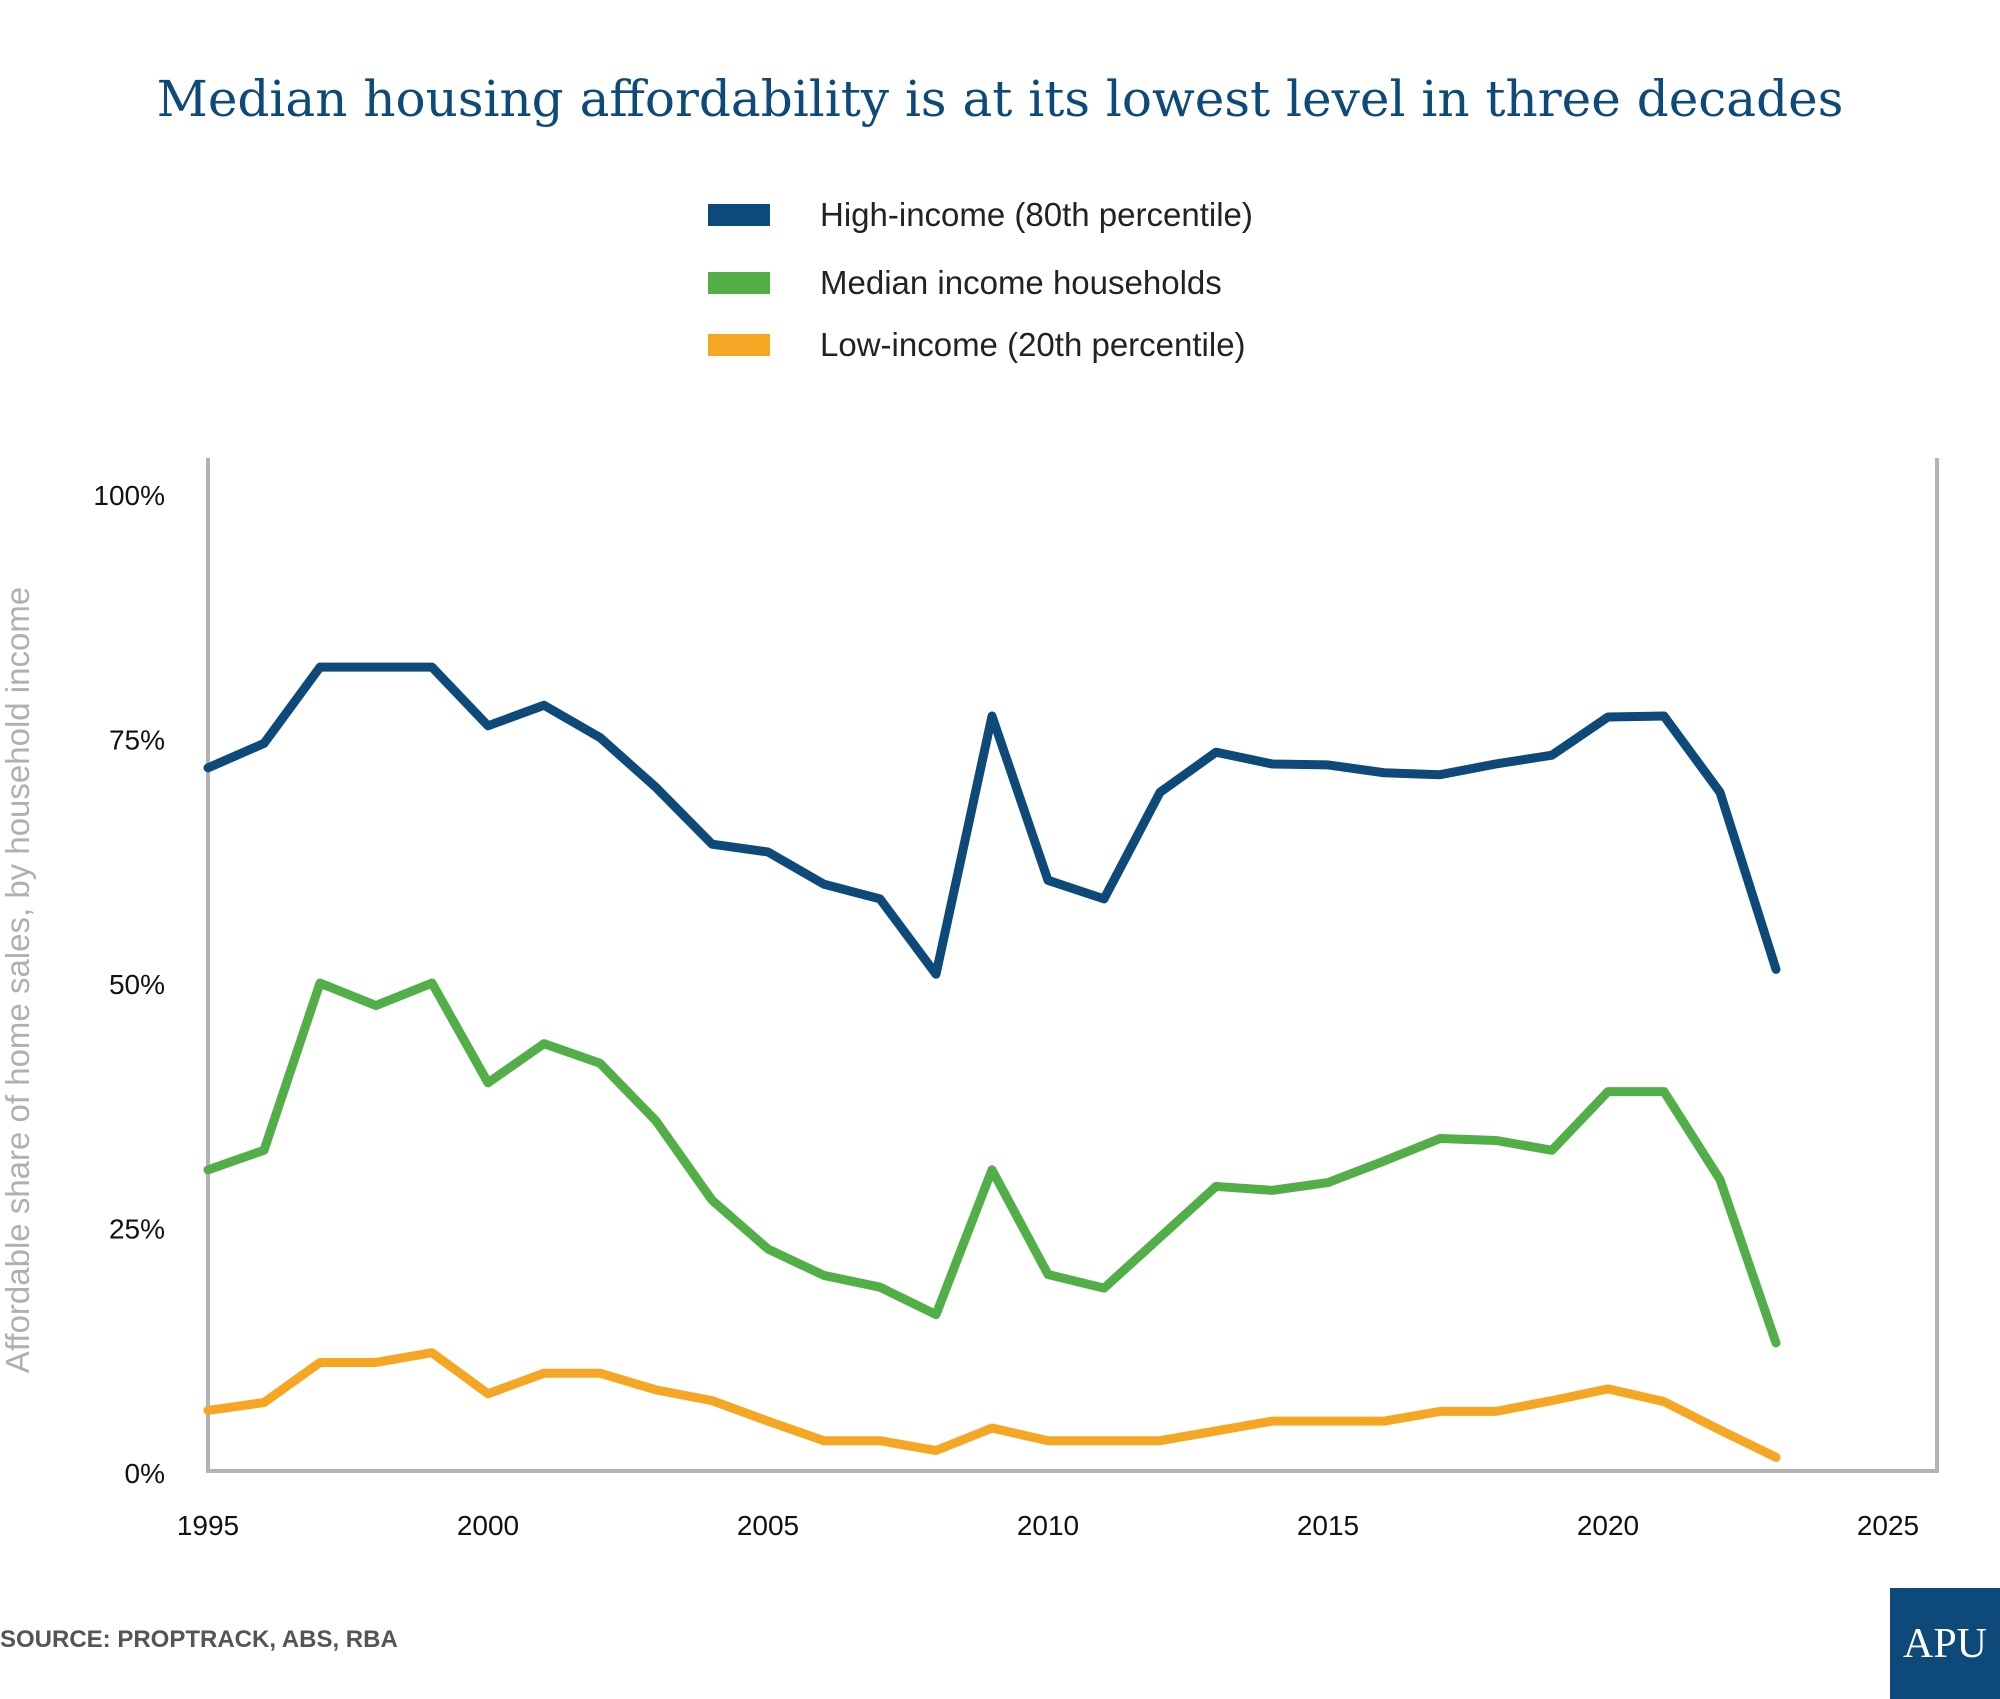 Image resolution: width=2000 pixels, height=1699 pixels. Describe the element at coordinates (129, 495) in the screenshot. I see `y-tick-label: 100%` at that location.